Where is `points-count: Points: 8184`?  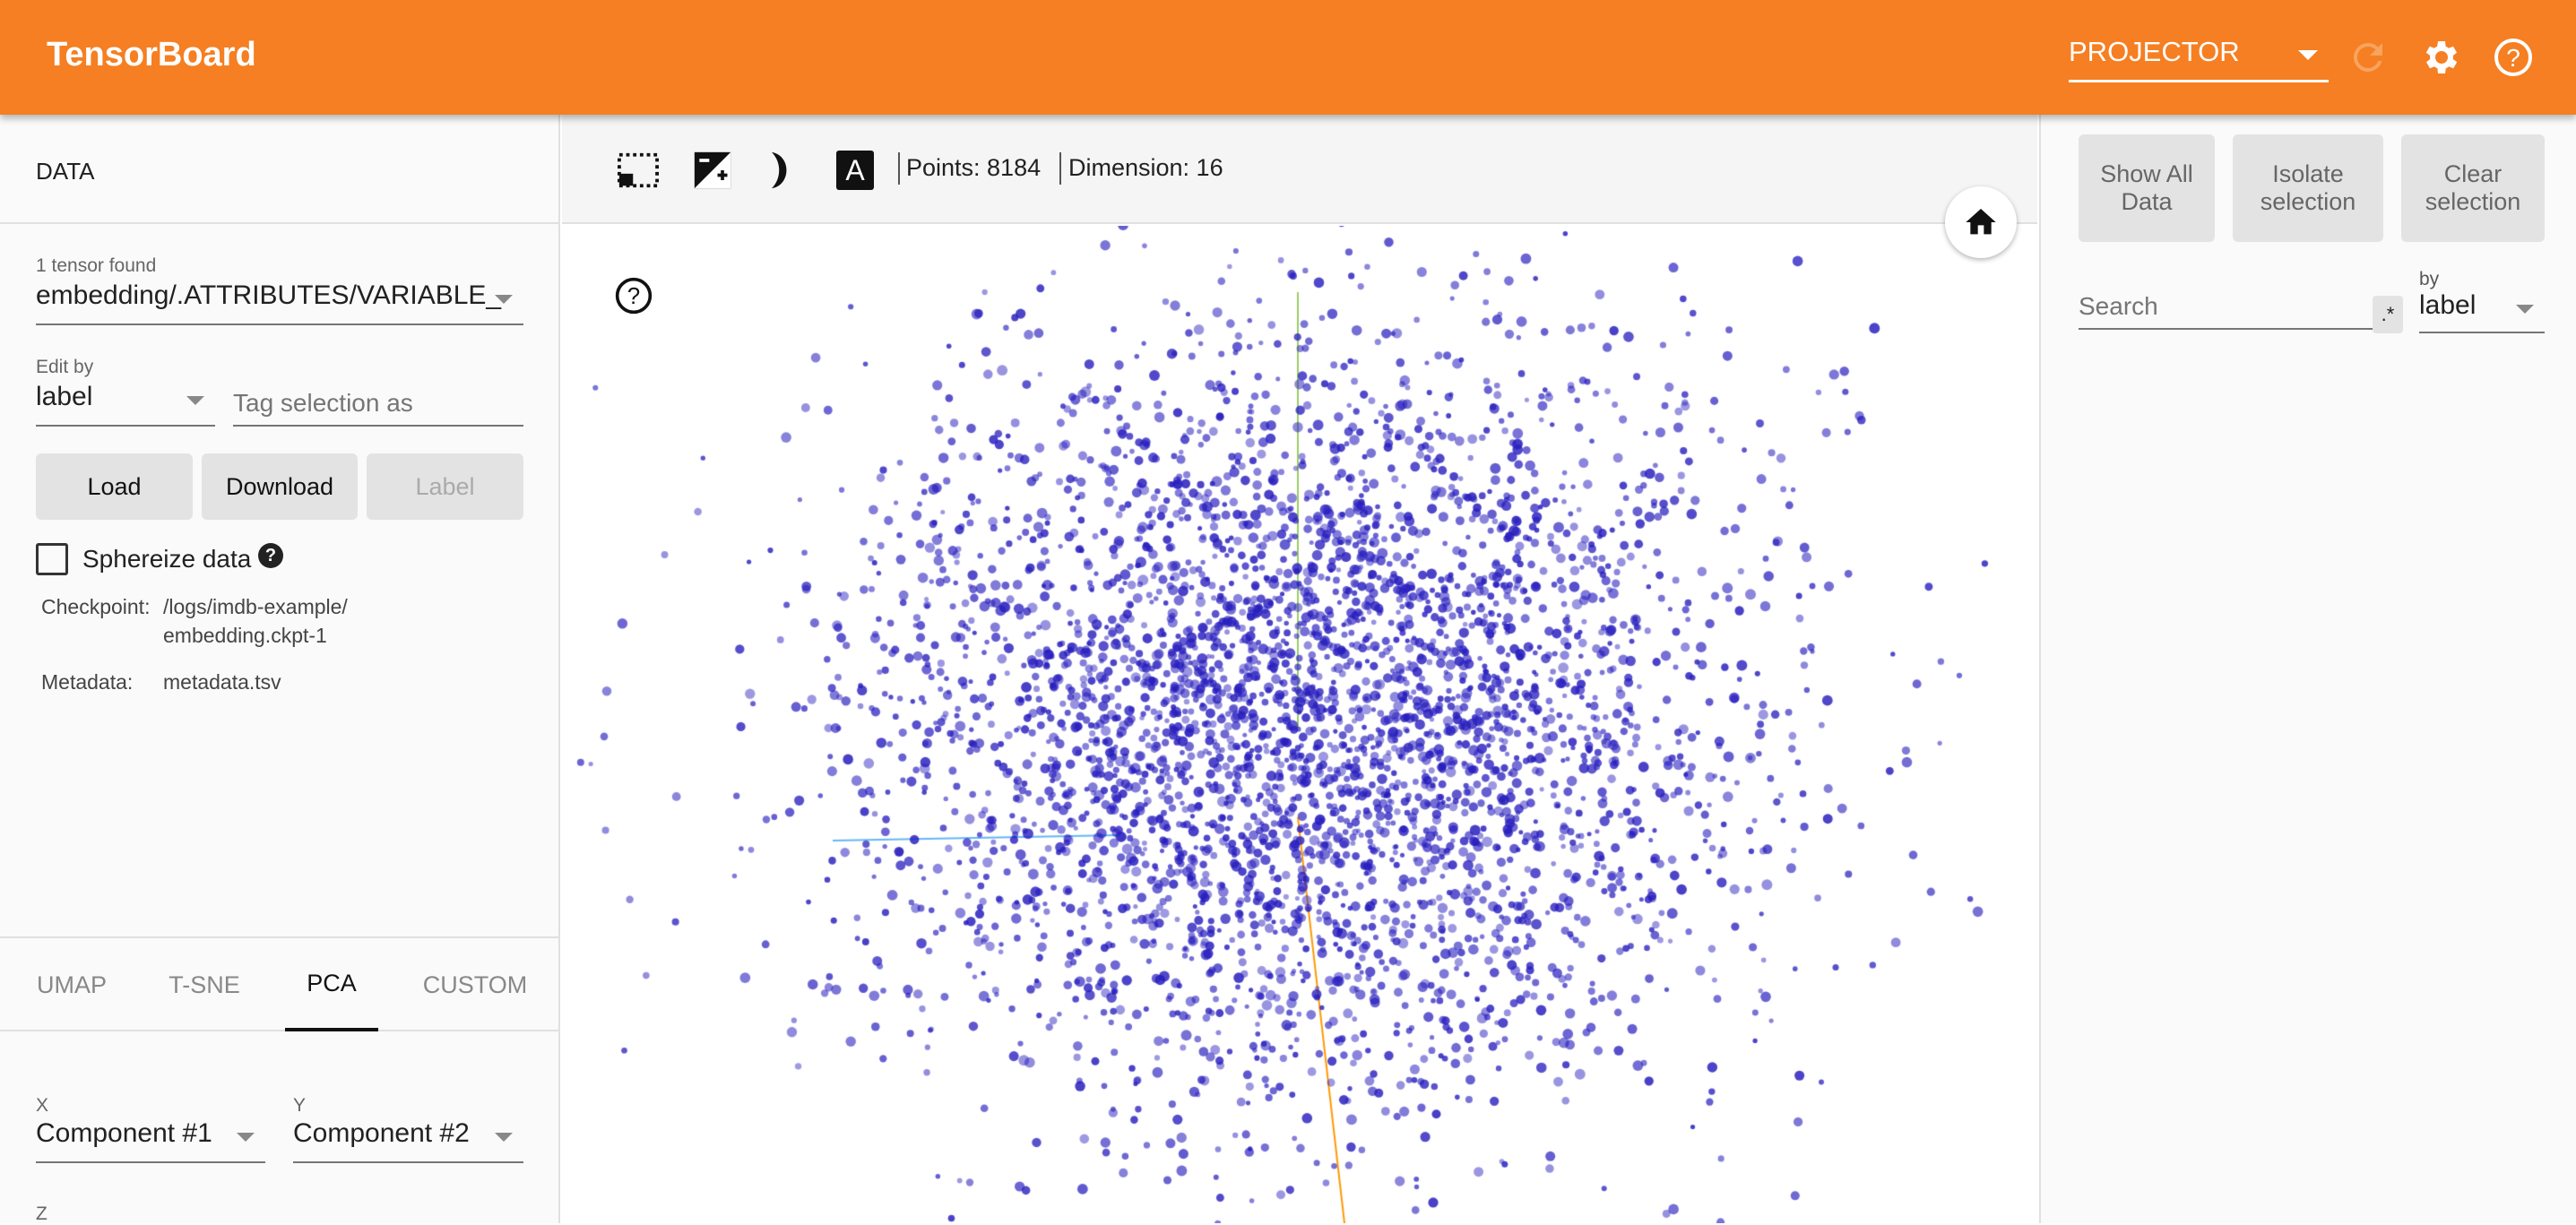
points-count: Points: 8184 is located at coordinates (974, 167).